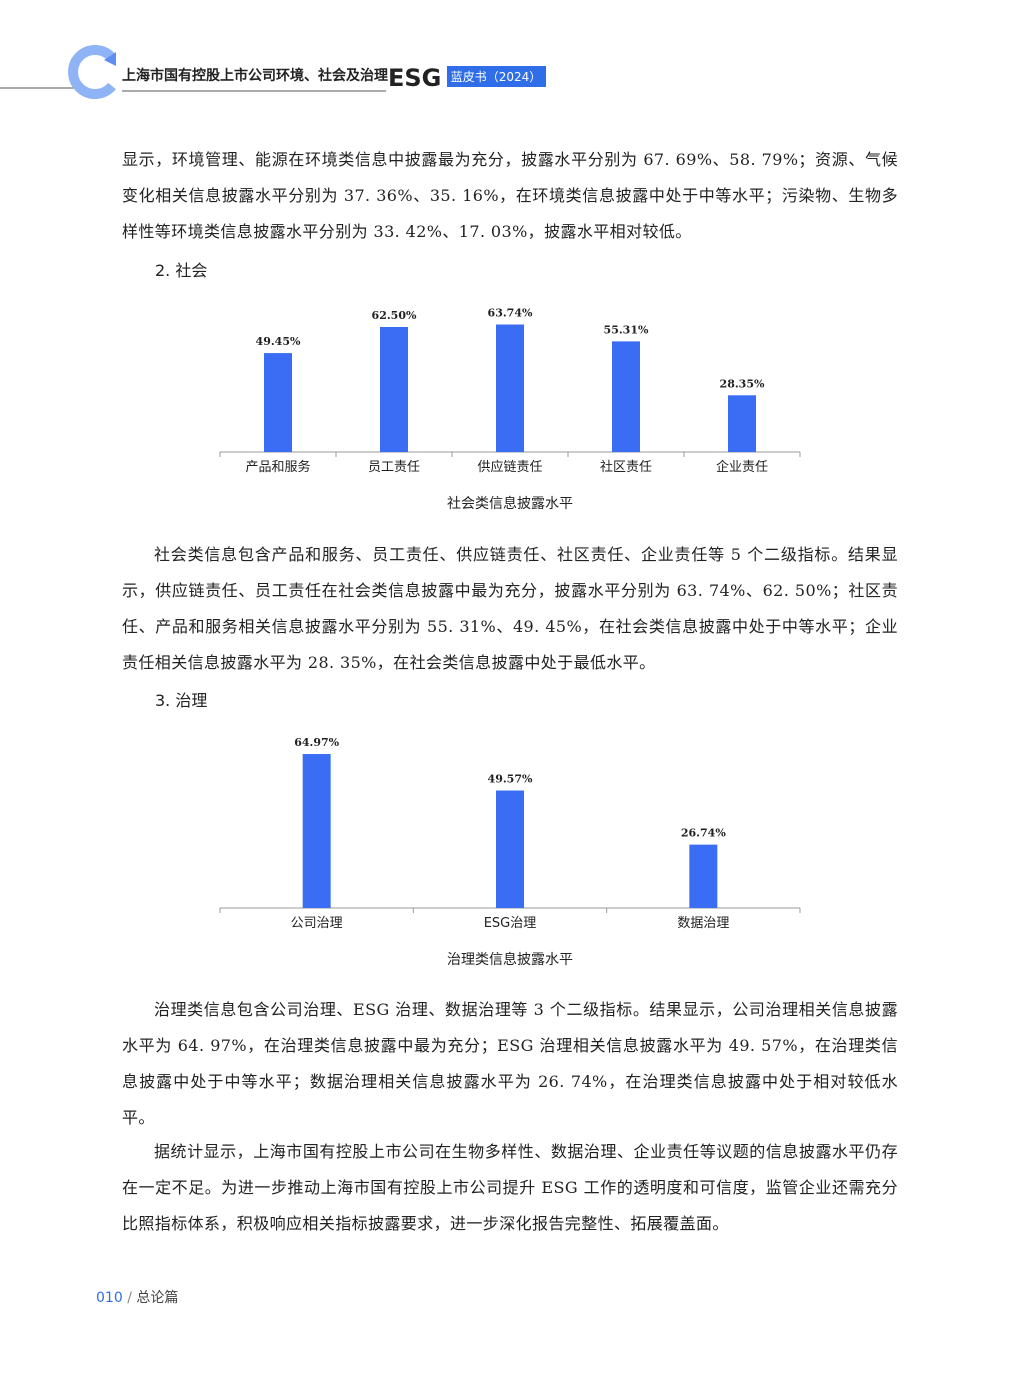 This screenshot has width=1020, height=1375. I want to click on chart-caption: 治理类信息披露水平, so click(510, 959).